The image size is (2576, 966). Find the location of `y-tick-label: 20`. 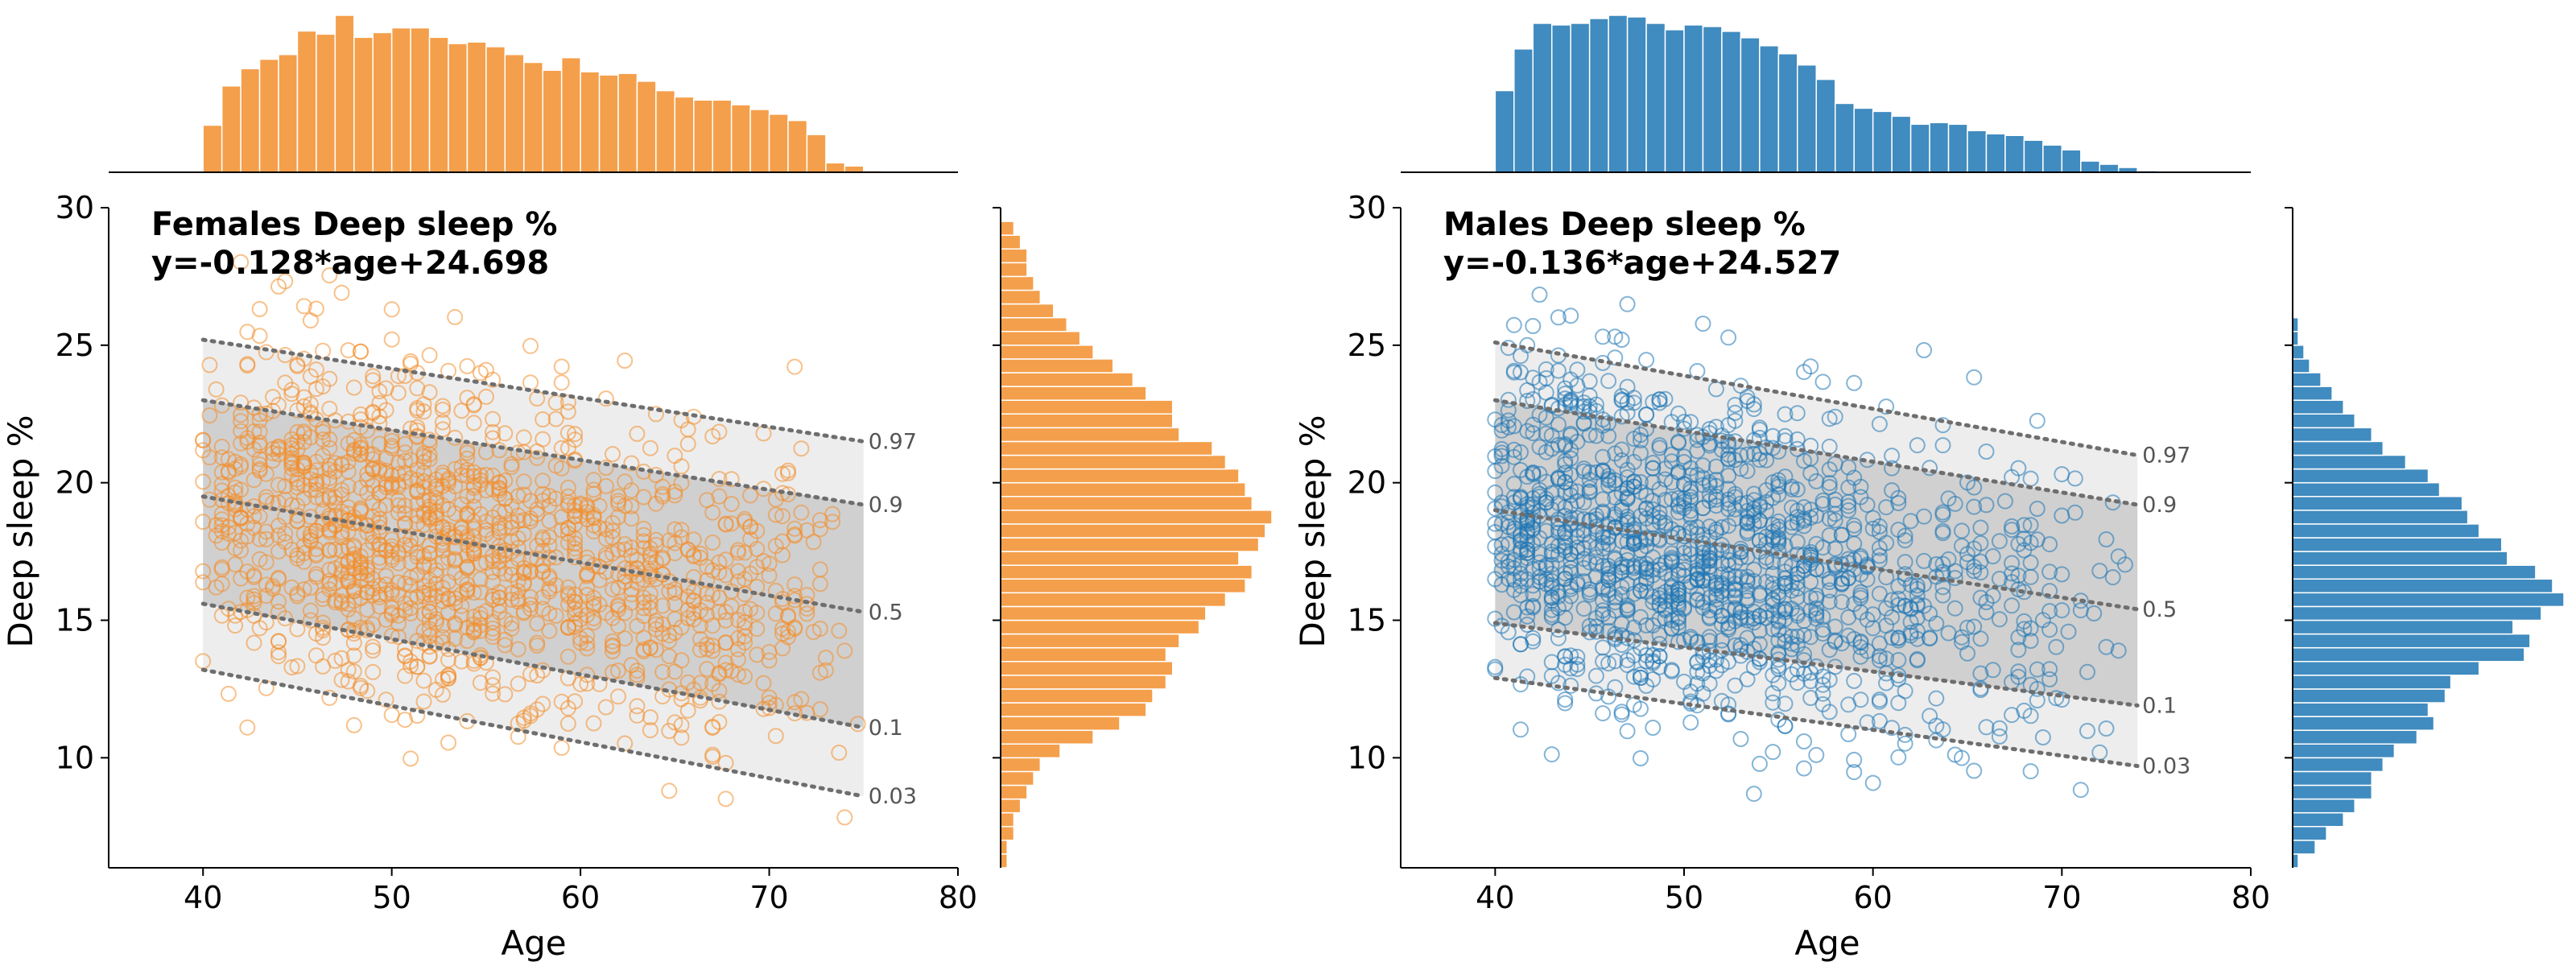

y-tick-label: 20 is located at coordinates (1367, 483).